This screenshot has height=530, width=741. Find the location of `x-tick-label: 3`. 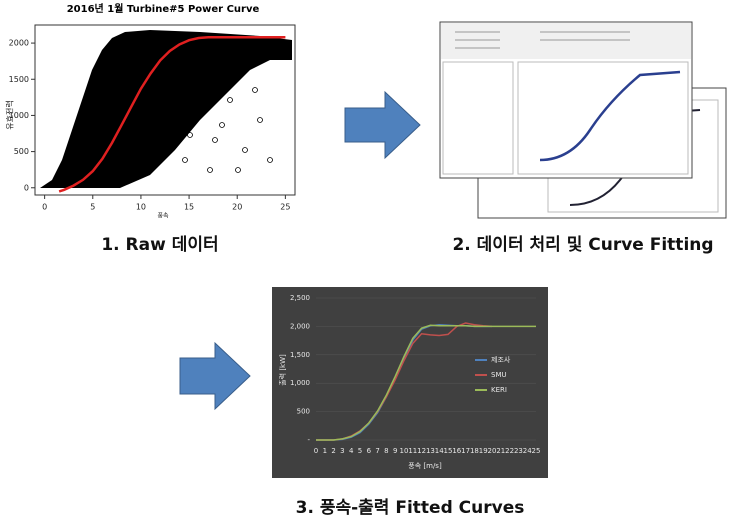

x-tick-label: 3 is located at coordinates (342, 451).